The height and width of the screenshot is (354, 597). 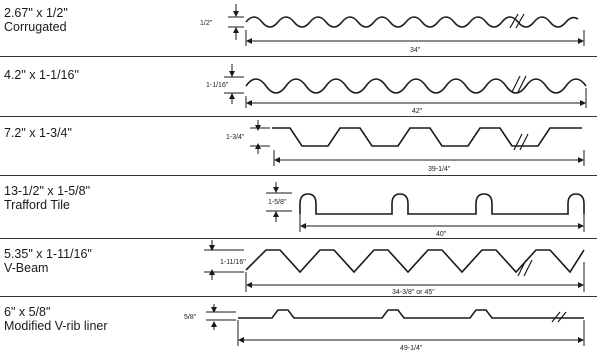 I want to click on profile-trafford-tile, so click(x=425, y=207).